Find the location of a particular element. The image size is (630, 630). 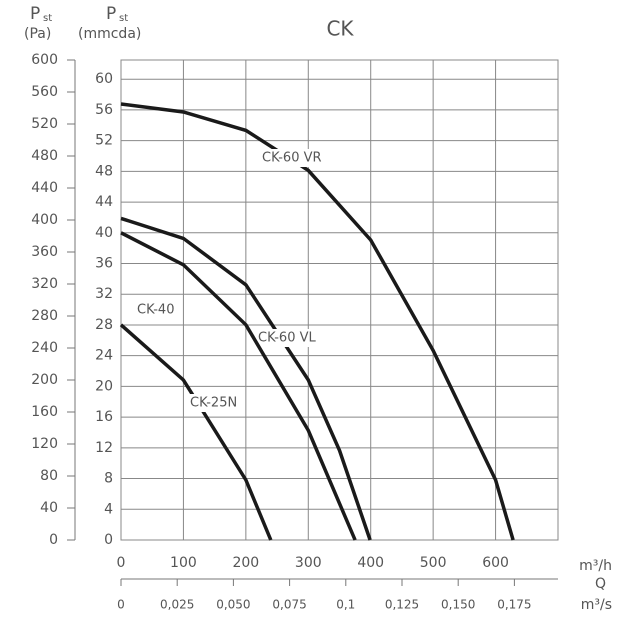

y-tick-label: 0 is located at coordinates (53, 540).